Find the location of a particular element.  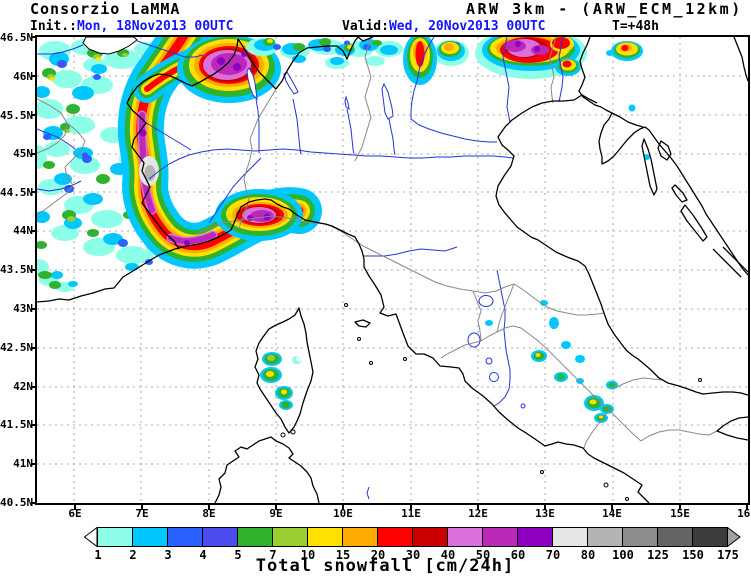

snowfall-apennines is located at coordinates (551, 361).